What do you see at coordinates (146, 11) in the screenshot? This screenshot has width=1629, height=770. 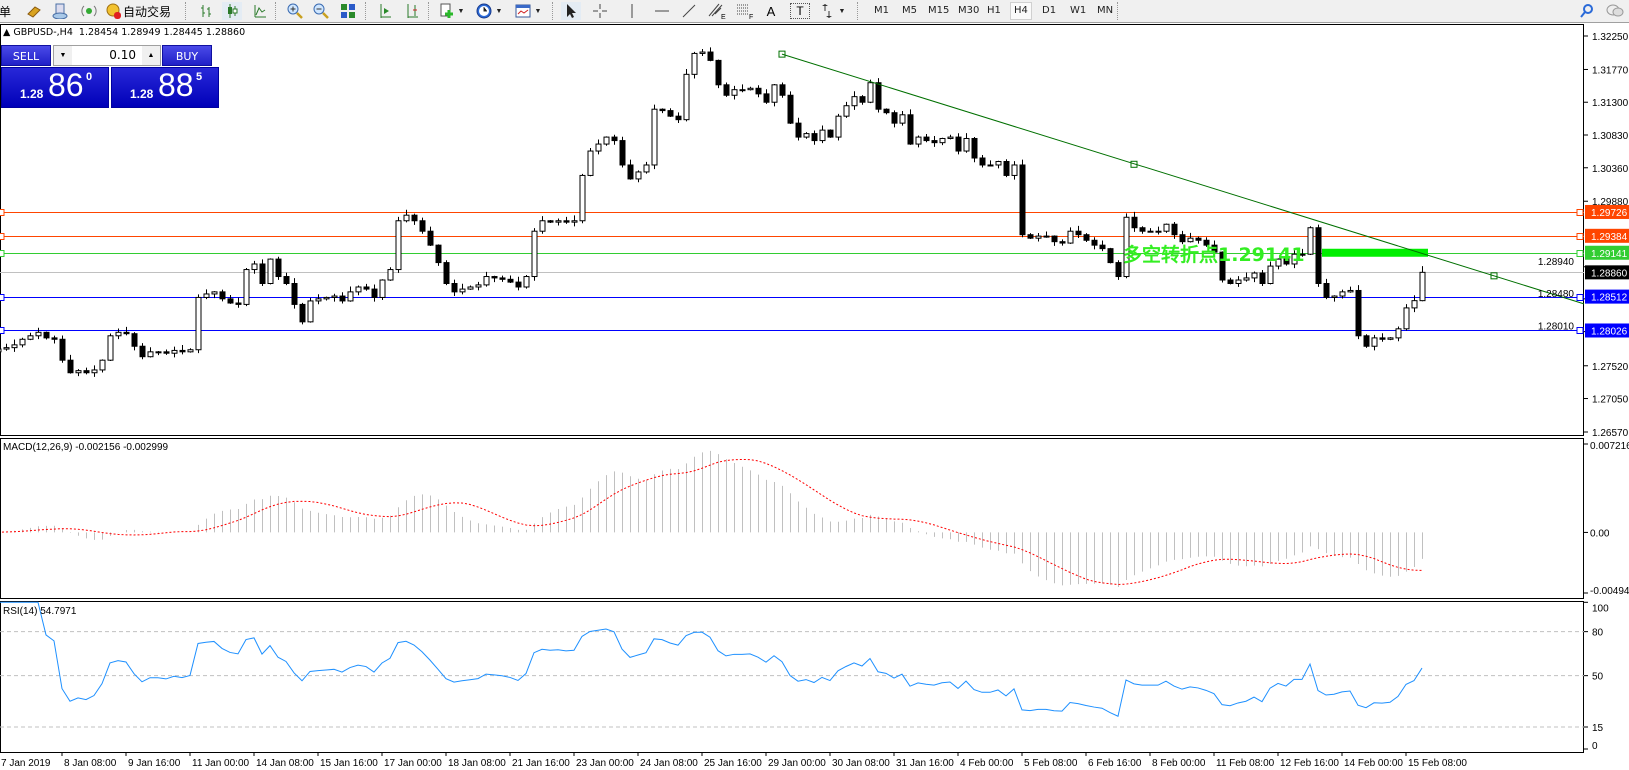 I see `autotrading-button: 自动交易` at bounding box center [146, 11].